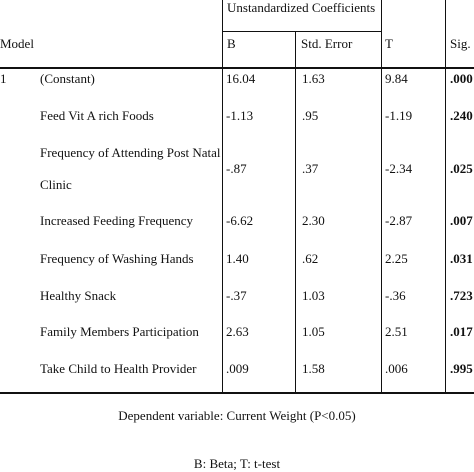 This screenshot has width=474, height=472. Describe the element at coordinates (241, 78) in the screenshot. I see `row-b: 16.04` at that location.